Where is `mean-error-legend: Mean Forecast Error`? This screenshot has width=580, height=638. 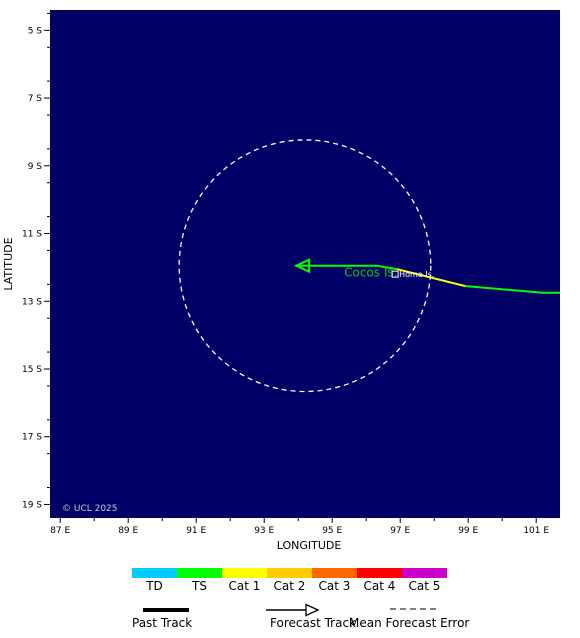 mean-error-legend: Mean Forecast Error is located at coordinates (409, 619).